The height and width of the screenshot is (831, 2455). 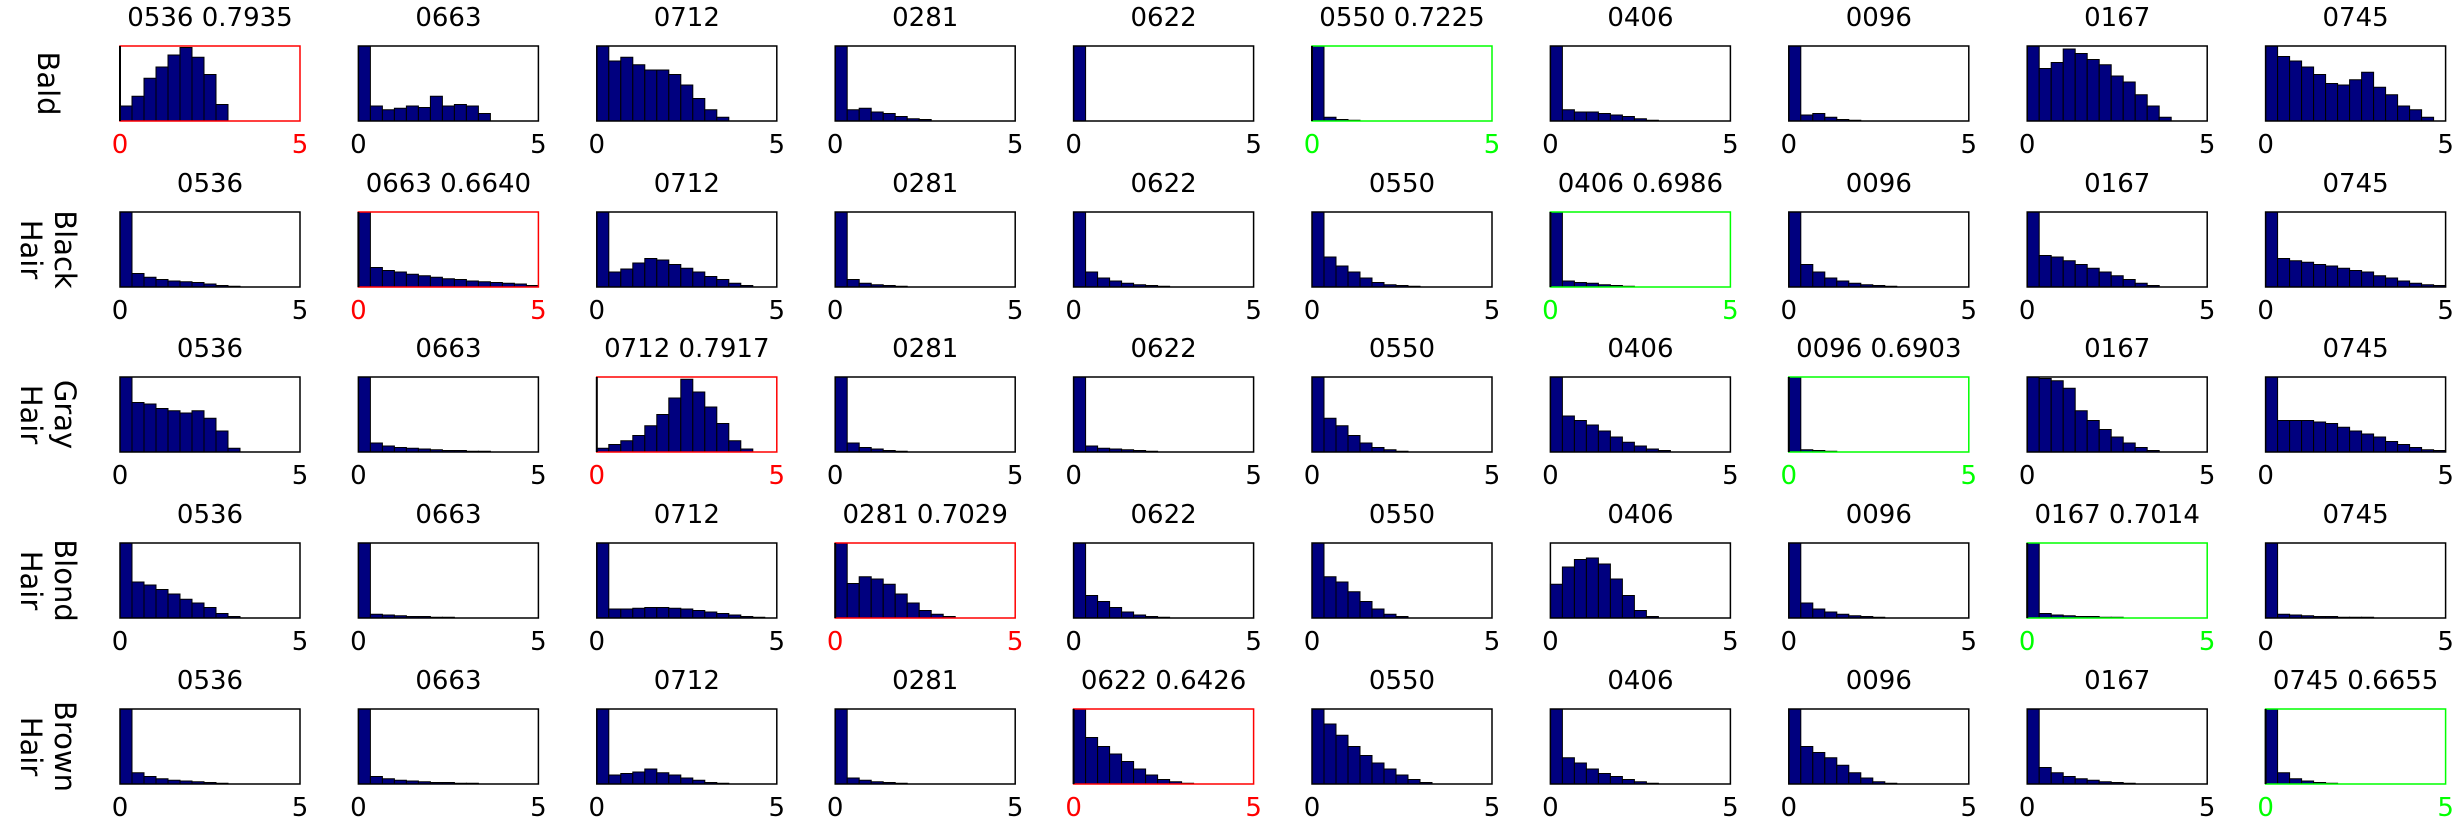 What do you see at coordinates (2356, 515) in the screenshot?
I see `panel-title: 0745` at bounding box center [2356, 515].